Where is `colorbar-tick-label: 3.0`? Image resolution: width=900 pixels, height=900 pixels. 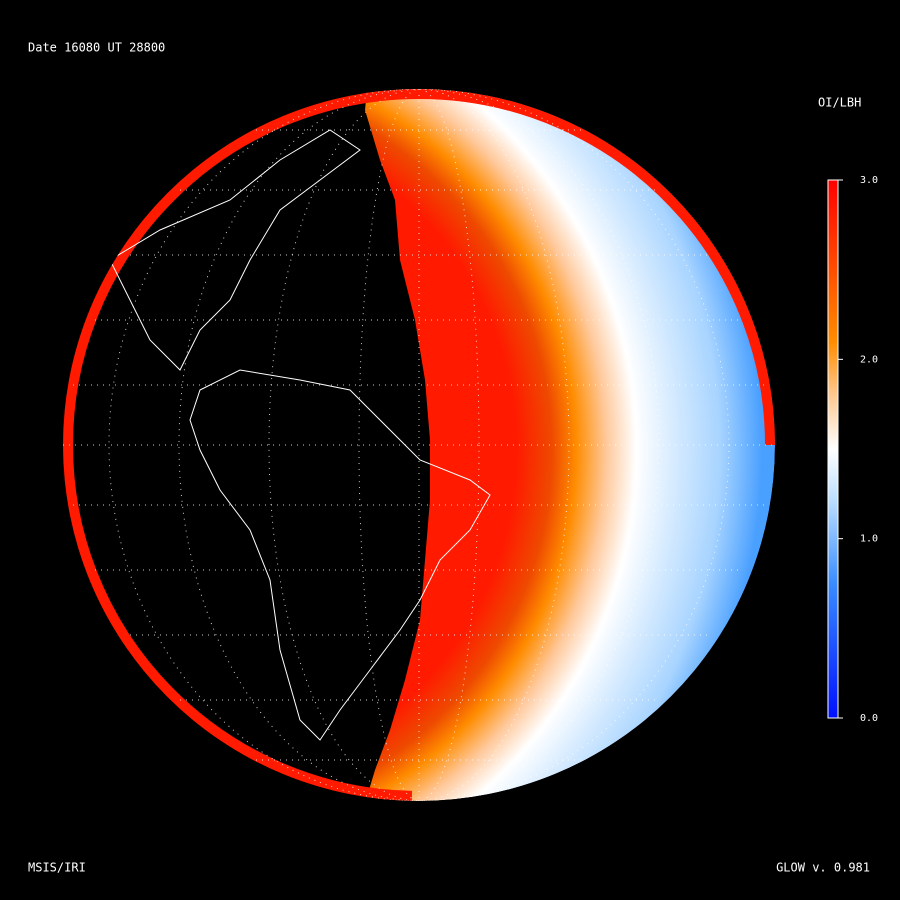
colorbar-tick-label: 3.0 is located at coordinates (869, 180).